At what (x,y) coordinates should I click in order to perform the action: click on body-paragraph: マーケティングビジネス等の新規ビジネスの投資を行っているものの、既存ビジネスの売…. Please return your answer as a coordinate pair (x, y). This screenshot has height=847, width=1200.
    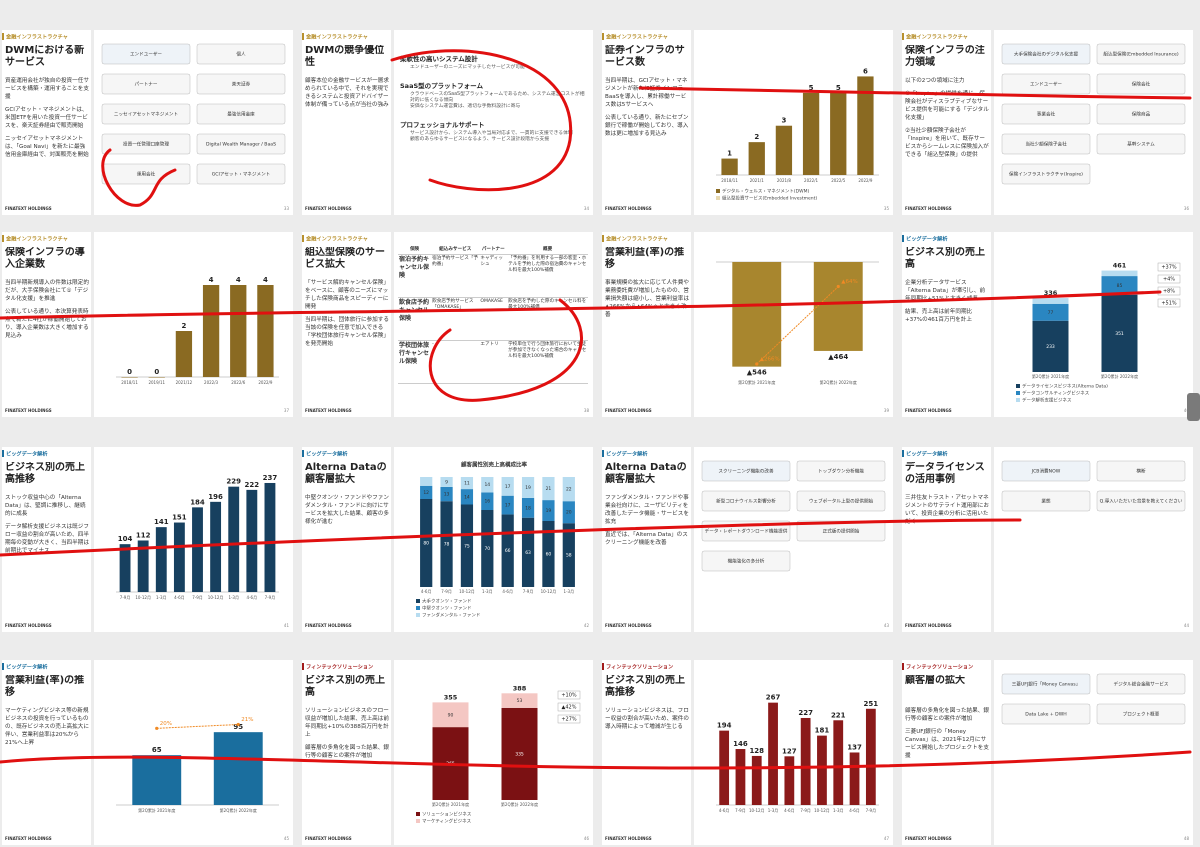
    Looking at the image, I should click on (47, 727).